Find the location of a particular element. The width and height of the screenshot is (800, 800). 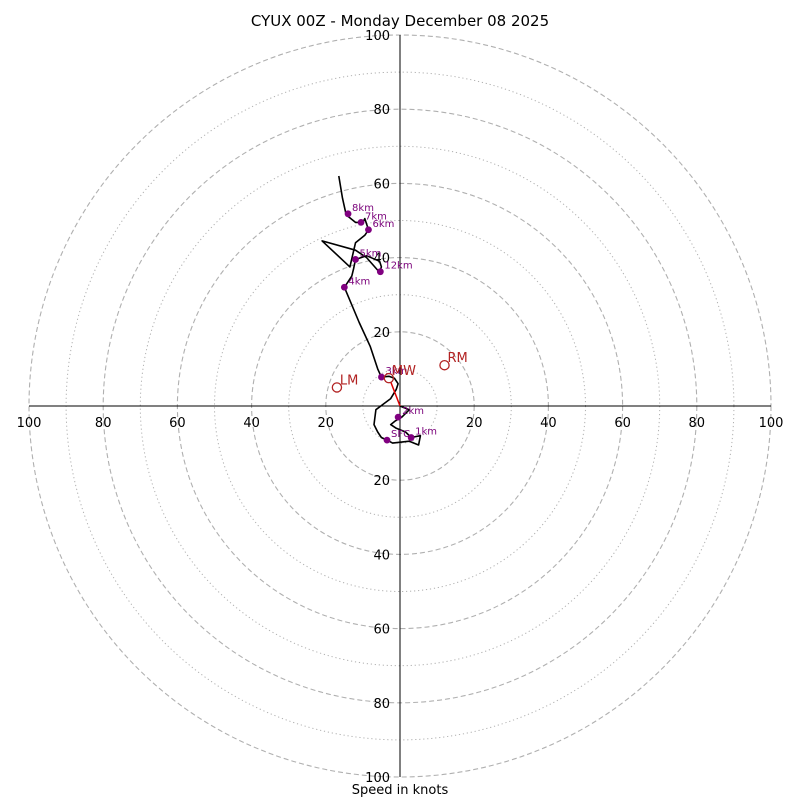

height-label-sfc: SFC is located at coordinates (400, 434).